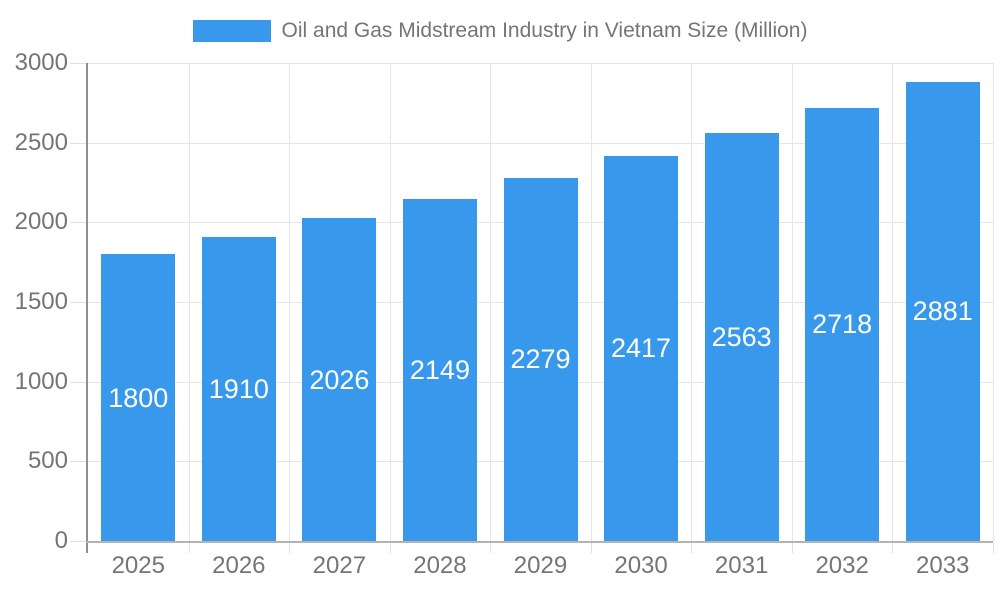  I want to click on bar-value-label: 2417, so click(641, 348).